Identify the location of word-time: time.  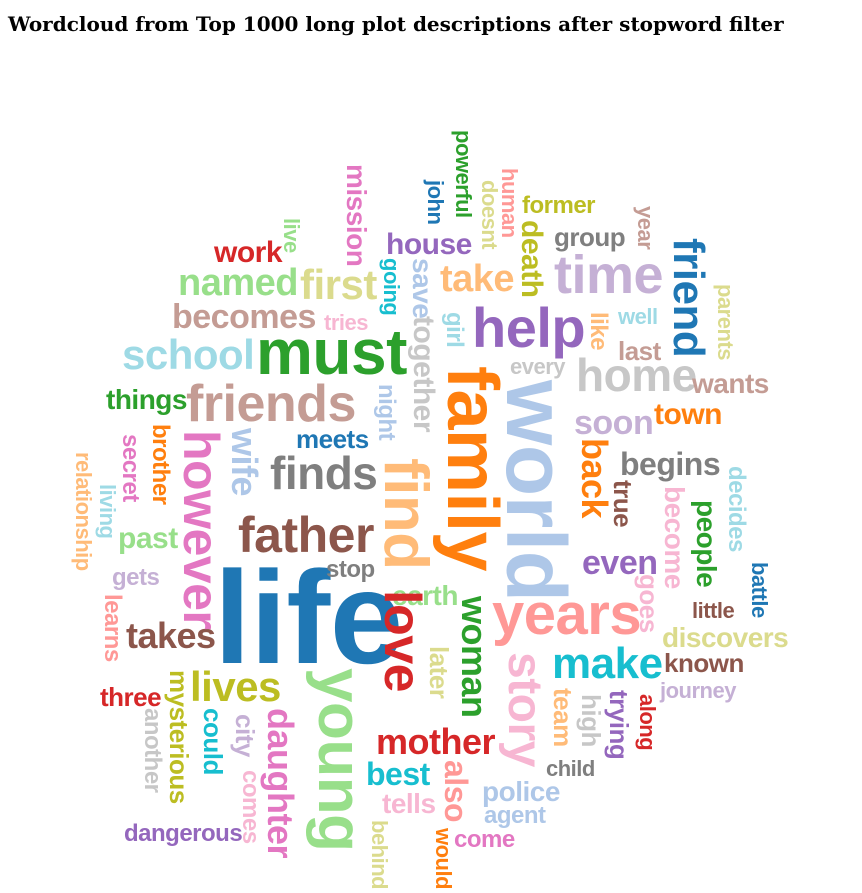
(609, 275).